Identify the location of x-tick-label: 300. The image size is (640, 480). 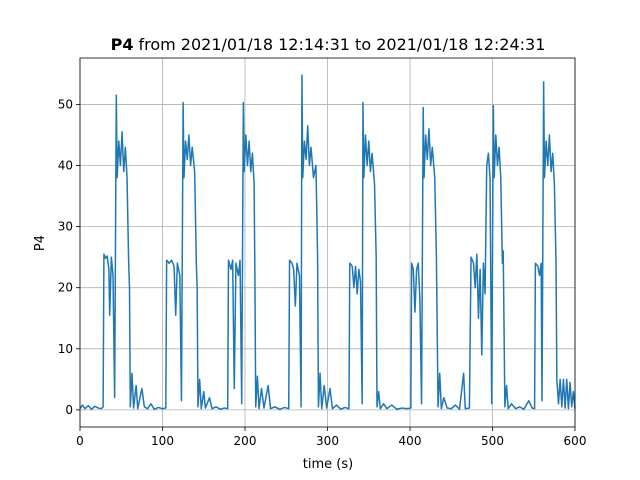
(327, 441).